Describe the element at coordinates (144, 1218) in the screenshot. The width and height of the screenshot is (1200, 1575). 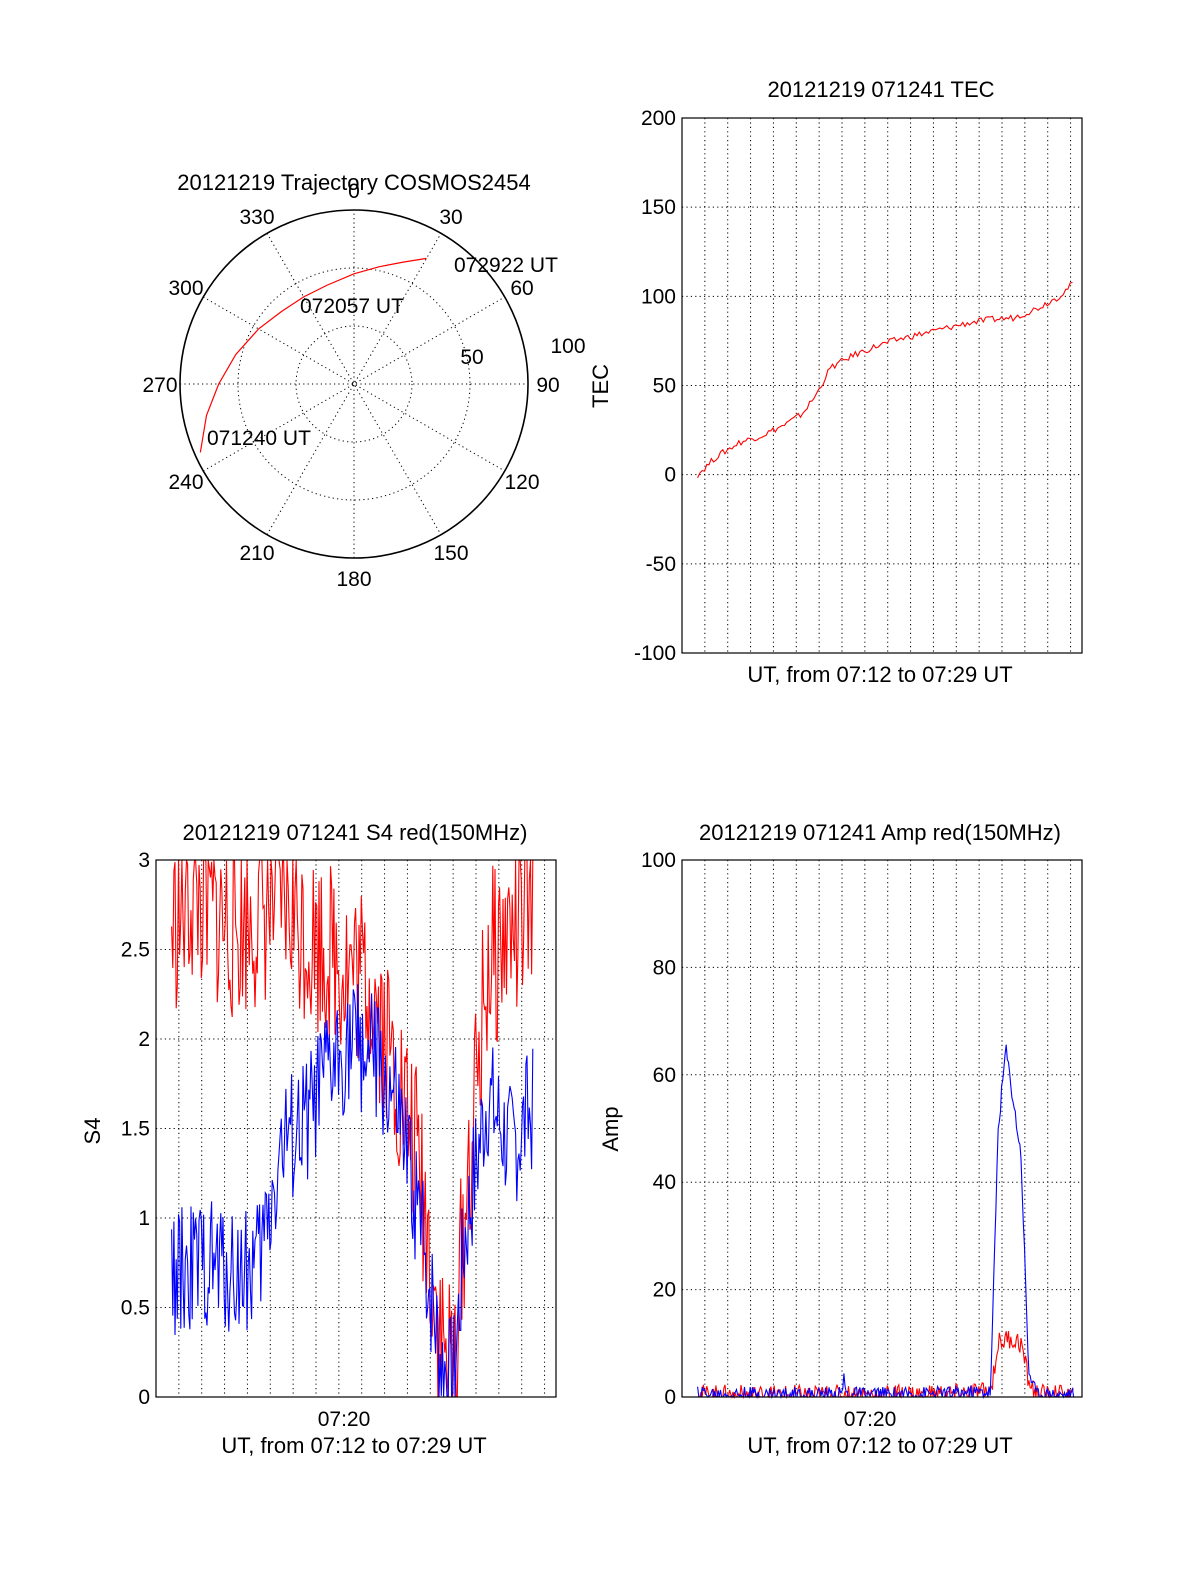
I see `s4-ytick: 1` at that location.